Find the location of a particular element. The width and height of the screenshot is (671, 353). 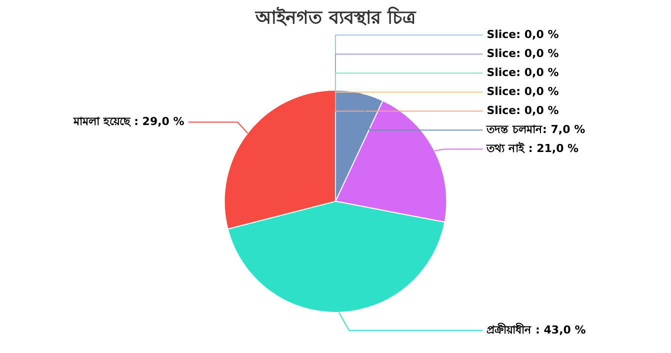

data-label: : 43,0 % is located at coordinates (559, 329).